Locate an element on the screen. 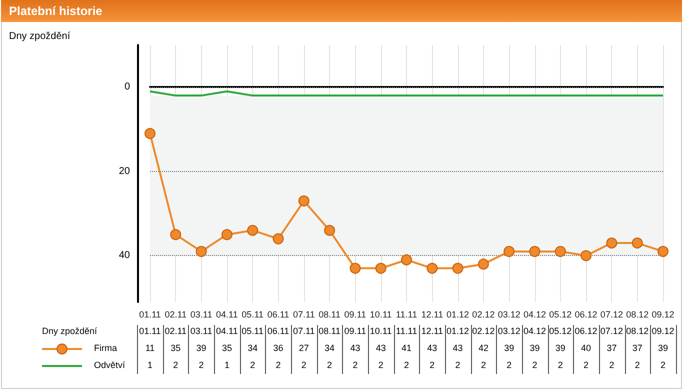 This screenshot has height=392, width=685. data-label: 40 is located at coordinates (586, 348).